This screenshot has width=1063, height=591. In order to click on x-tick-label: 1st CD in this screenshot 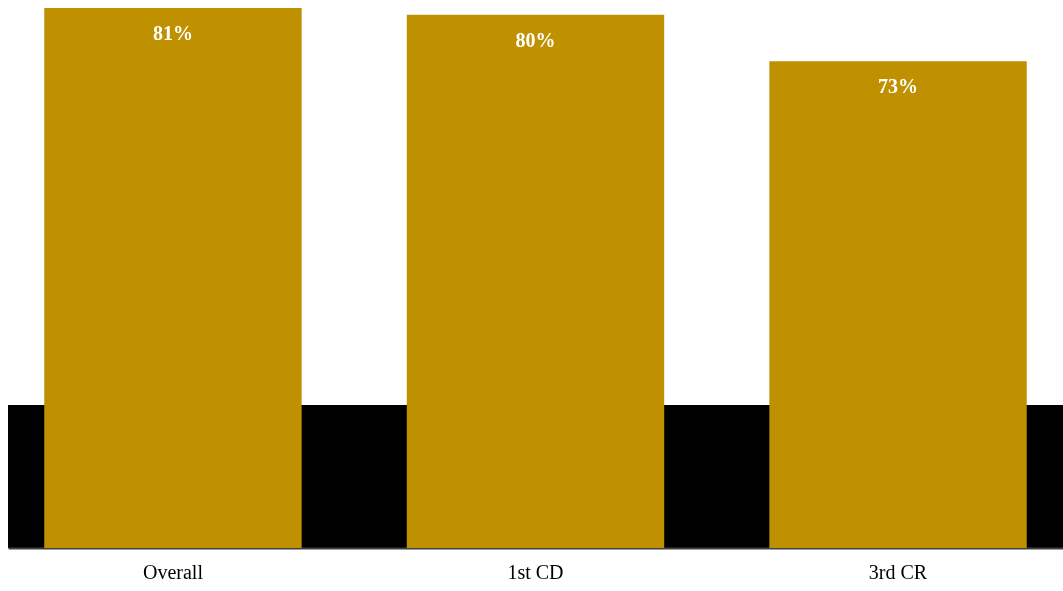, I will do `click(535, 571)`.